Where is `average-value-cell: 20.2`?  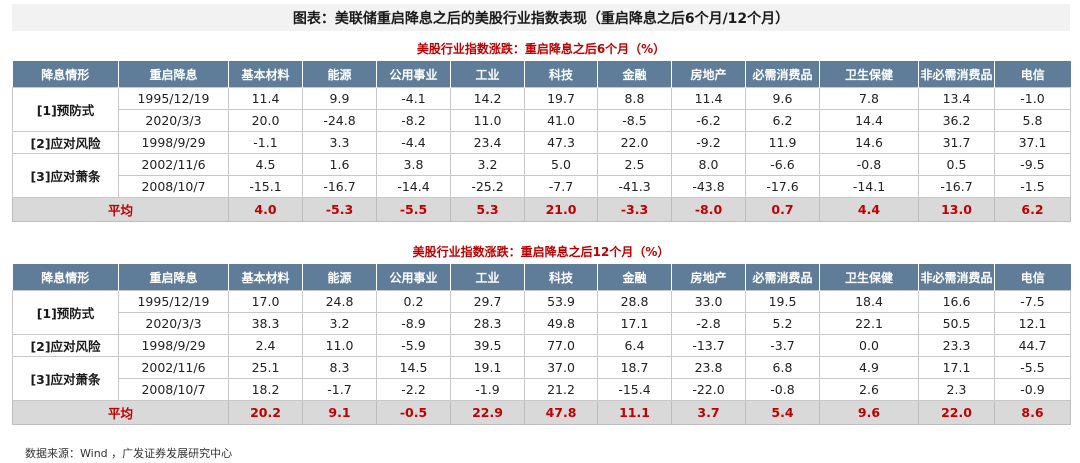
average-value-cell: 20.2 is located at coordinates (265, 412).